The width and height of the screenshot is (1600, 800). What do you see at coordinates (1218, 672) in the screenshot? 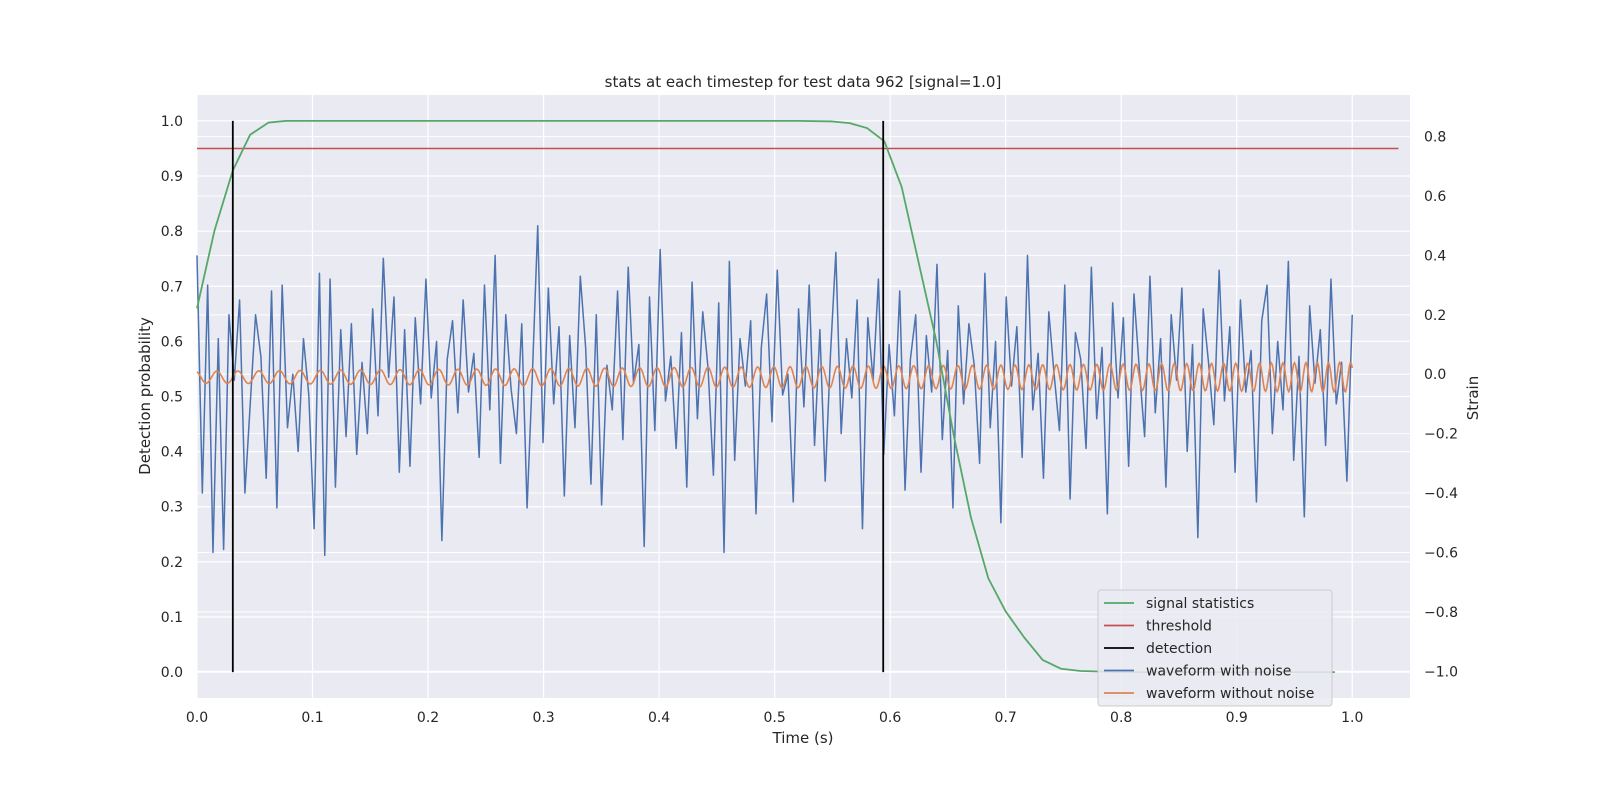
I see `legend-label: waveform with noise` at bounding box center [1218, 672].